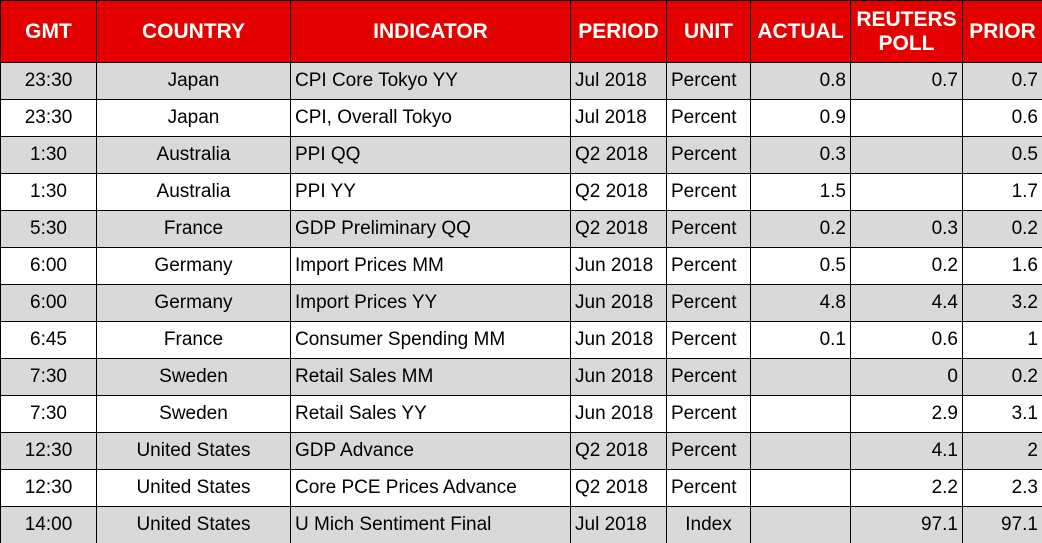 This screenshot has width=1042, height=543. What do you see at coordinates (800, 155) in the screenshot?
I see `table-cell: 0.3` at bounding box center [800, 155].